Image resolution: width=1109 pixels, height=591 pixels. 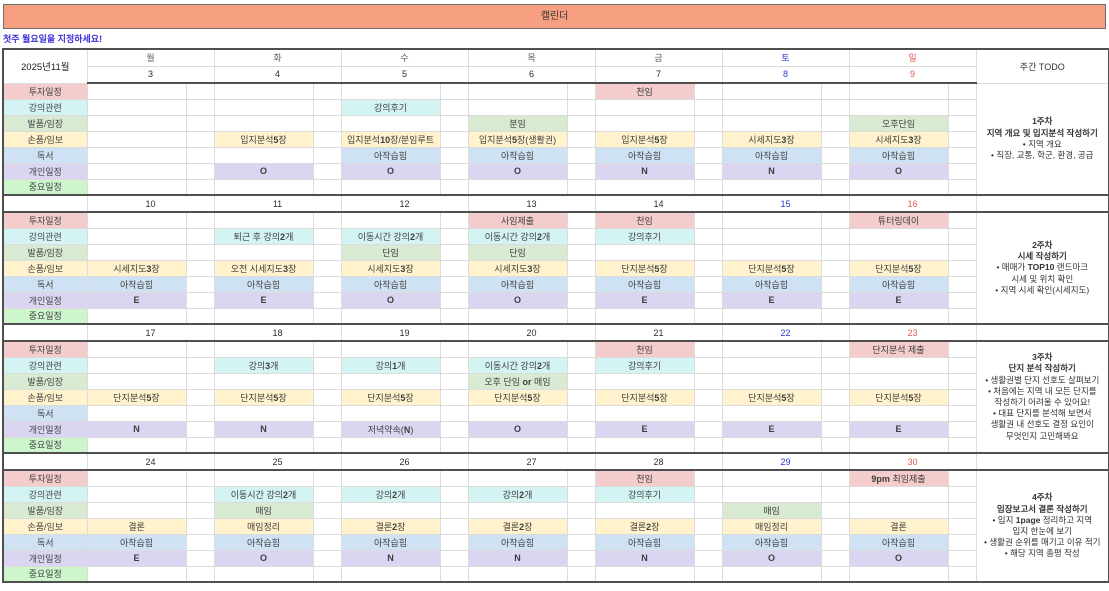 What do you see at coordinates (150, 203) in the screenshot?
I see `date-cell: 10` at bounding box center [150, 203].